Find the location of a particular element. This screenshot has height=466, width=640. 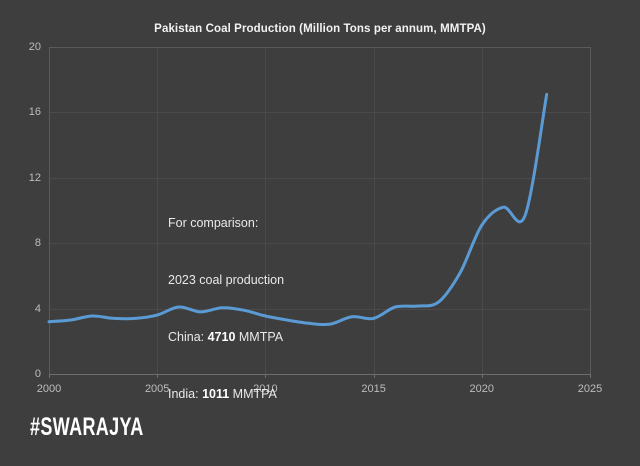

y-tick-label: 8 is located at coordinates (37, 243).